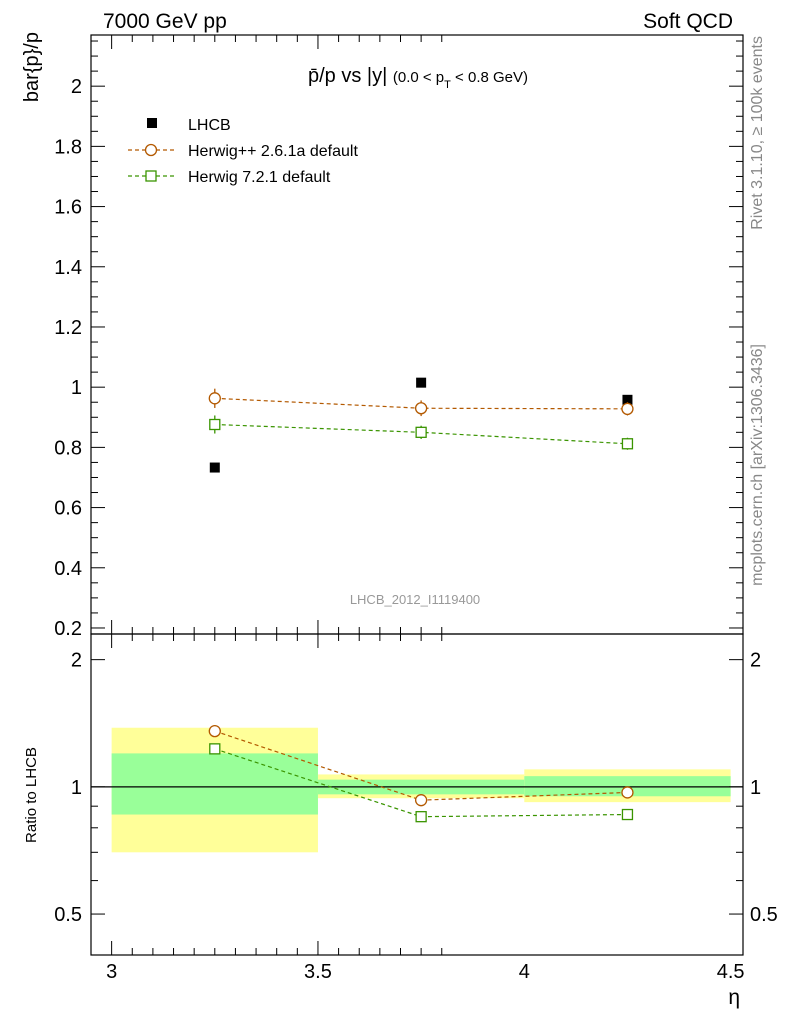 The height and width of the screenshot is (1024, 786). I want to click on main-ylabel: bar{p}/p, so click(32, 67).